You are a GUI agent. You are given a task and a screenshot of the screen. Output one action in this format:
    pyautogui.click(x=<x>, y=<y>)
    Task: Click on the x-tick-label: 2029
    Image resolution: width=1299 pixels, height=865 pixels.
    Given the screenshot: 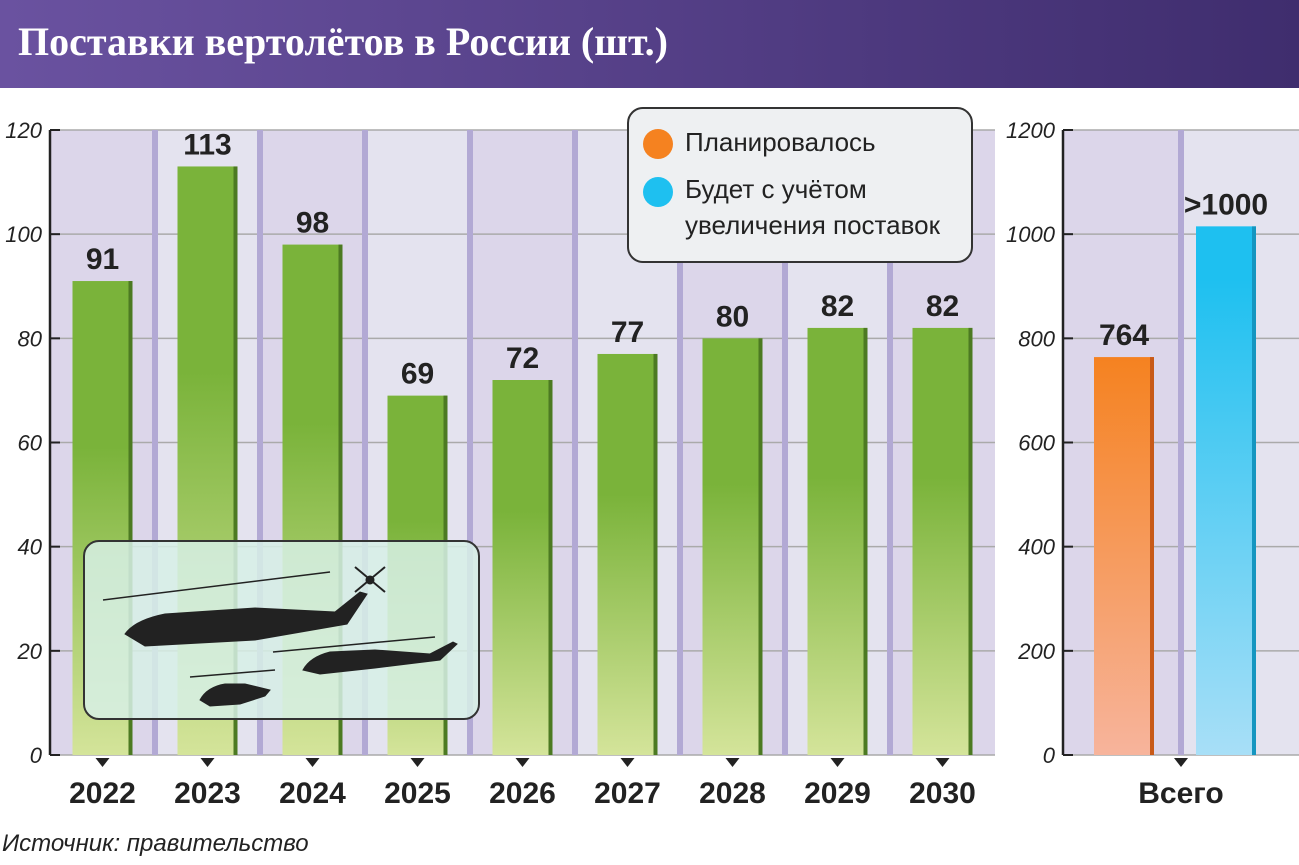 What is the action you would take?
    pyautogui.click(x=837, y=793)
    